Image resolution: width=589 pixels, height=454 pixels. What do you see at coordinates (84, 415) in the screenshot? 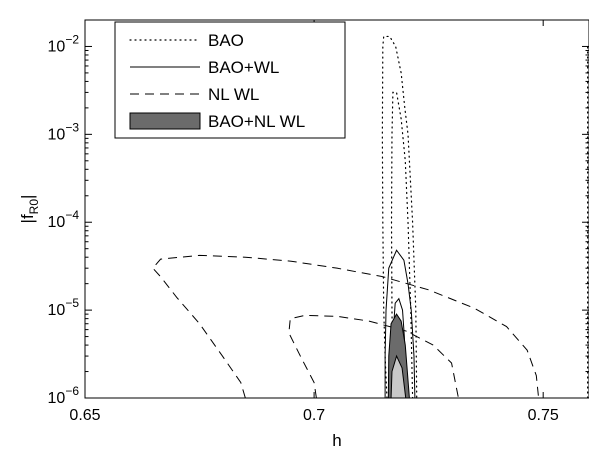
I see `x-tick-label: 0.65` at bounding box center [84, 415].